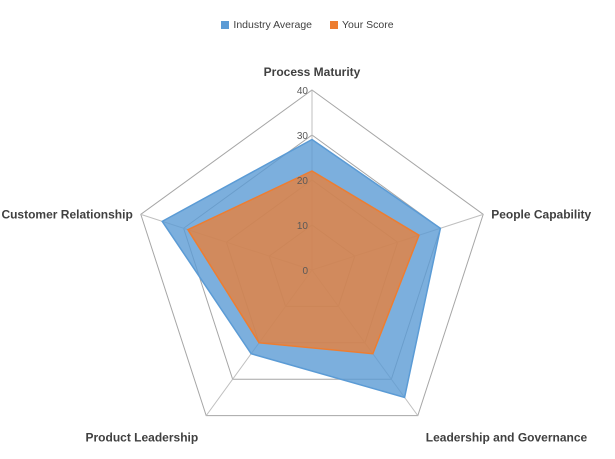  I want to click on radial-tick-label-30: 30, so click(303, 136).